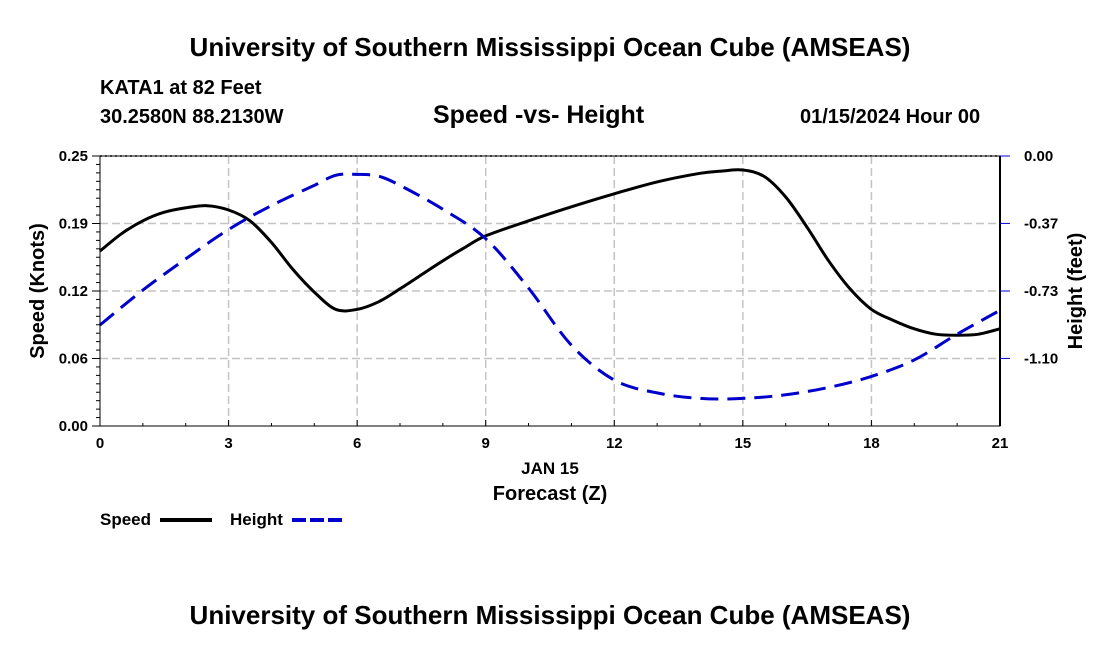 Image resolution: width=1100 pixels, height=650 pixels. I want to click on x-tick-label: 12, so click(614, 443).